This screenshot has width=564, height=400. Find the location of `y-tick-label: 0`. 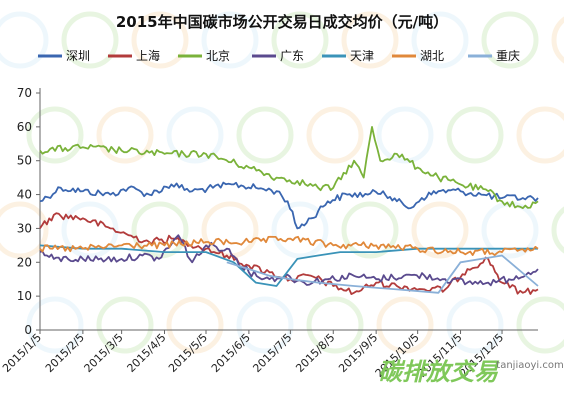

y-tick-label: 0 is located at coordinates (28, 330).